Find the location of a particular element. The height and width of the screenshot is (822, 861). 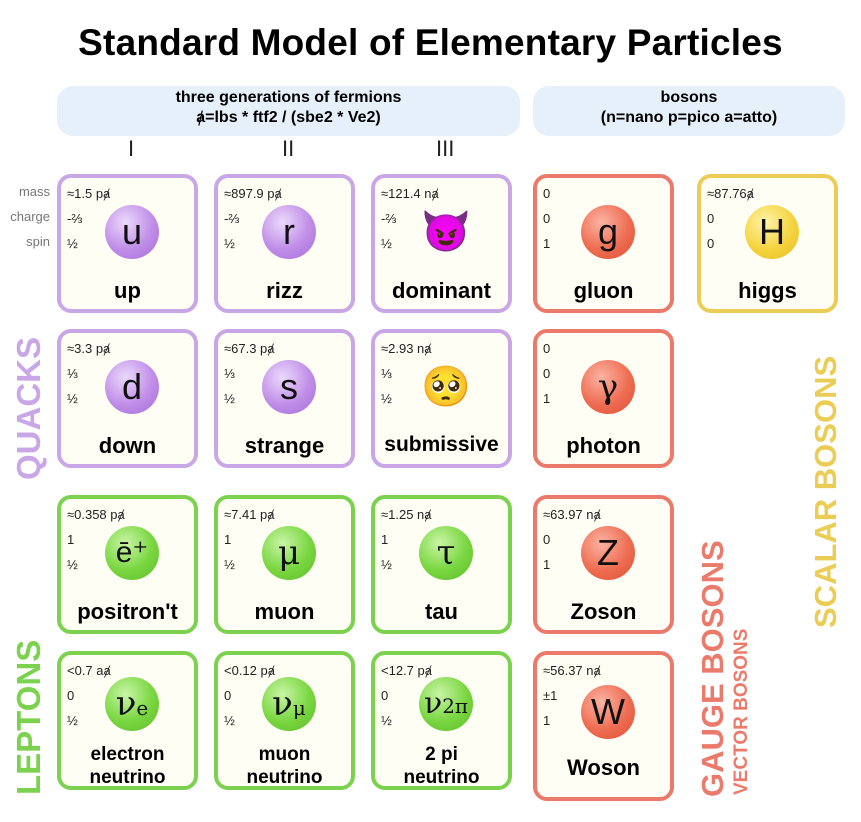

devil-emoji-icon: 😈 is located at coordinates (446, 232).